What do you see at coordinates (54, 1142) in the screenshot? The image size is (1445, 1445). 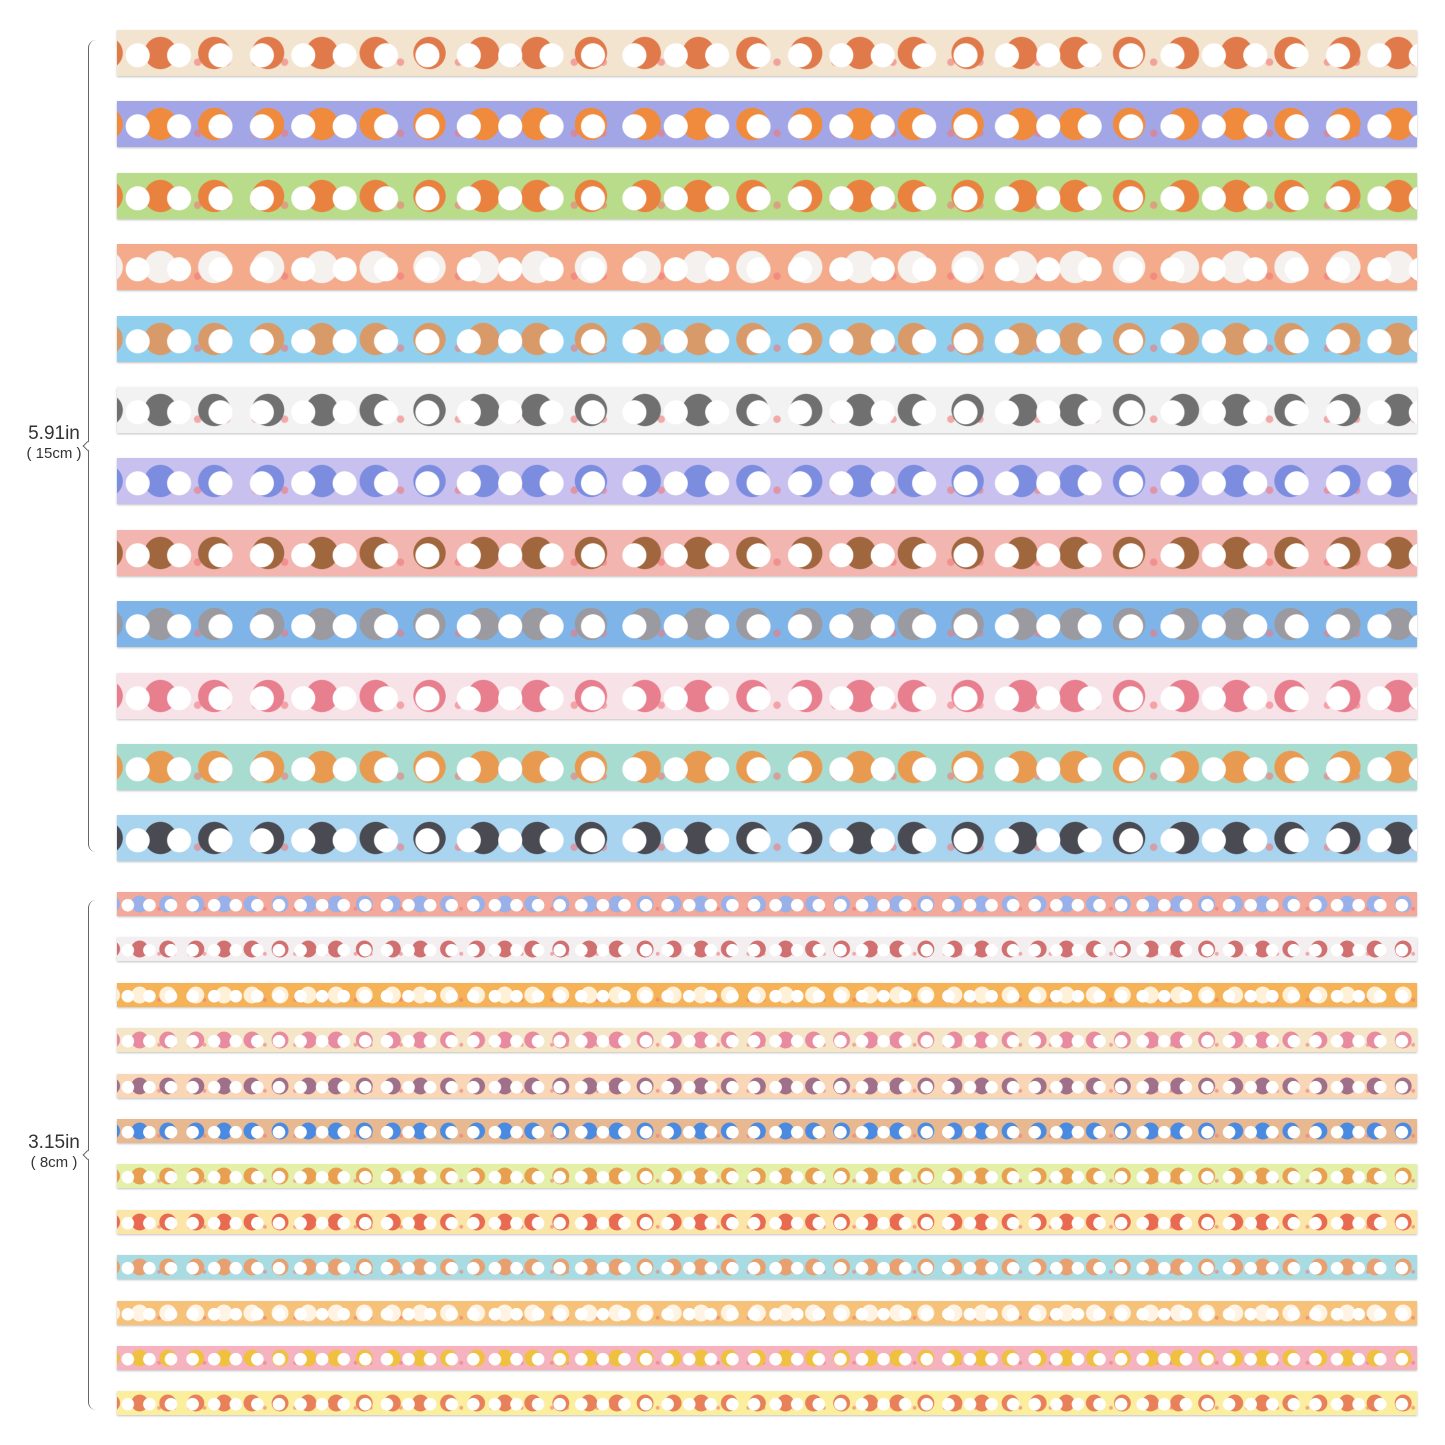 I see `narrow-width-inches: 3.15in` at bounding box center [54, 1142].